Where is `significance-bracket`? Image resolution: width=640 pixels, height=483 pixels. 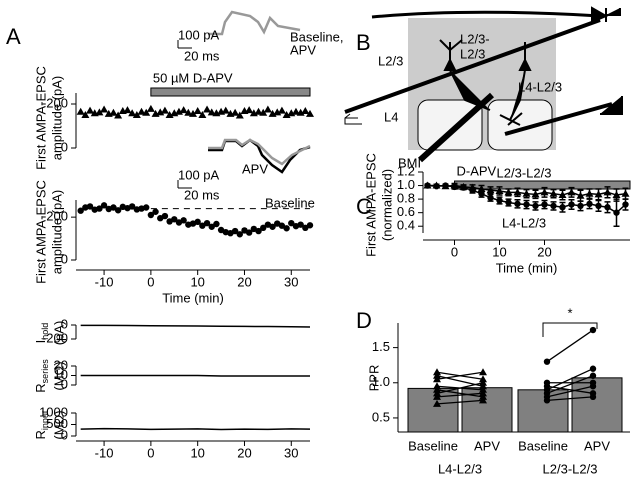
significance-bracket is located at coordinates (570, 329).